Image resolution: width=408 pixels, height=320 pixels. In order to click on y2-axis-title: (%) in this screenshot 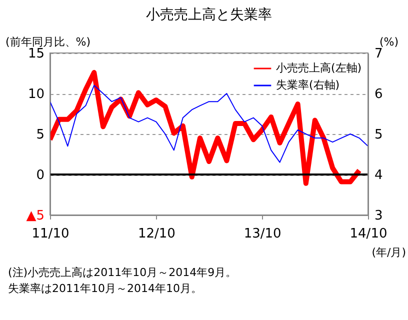, I will do `click(388, 42)`.